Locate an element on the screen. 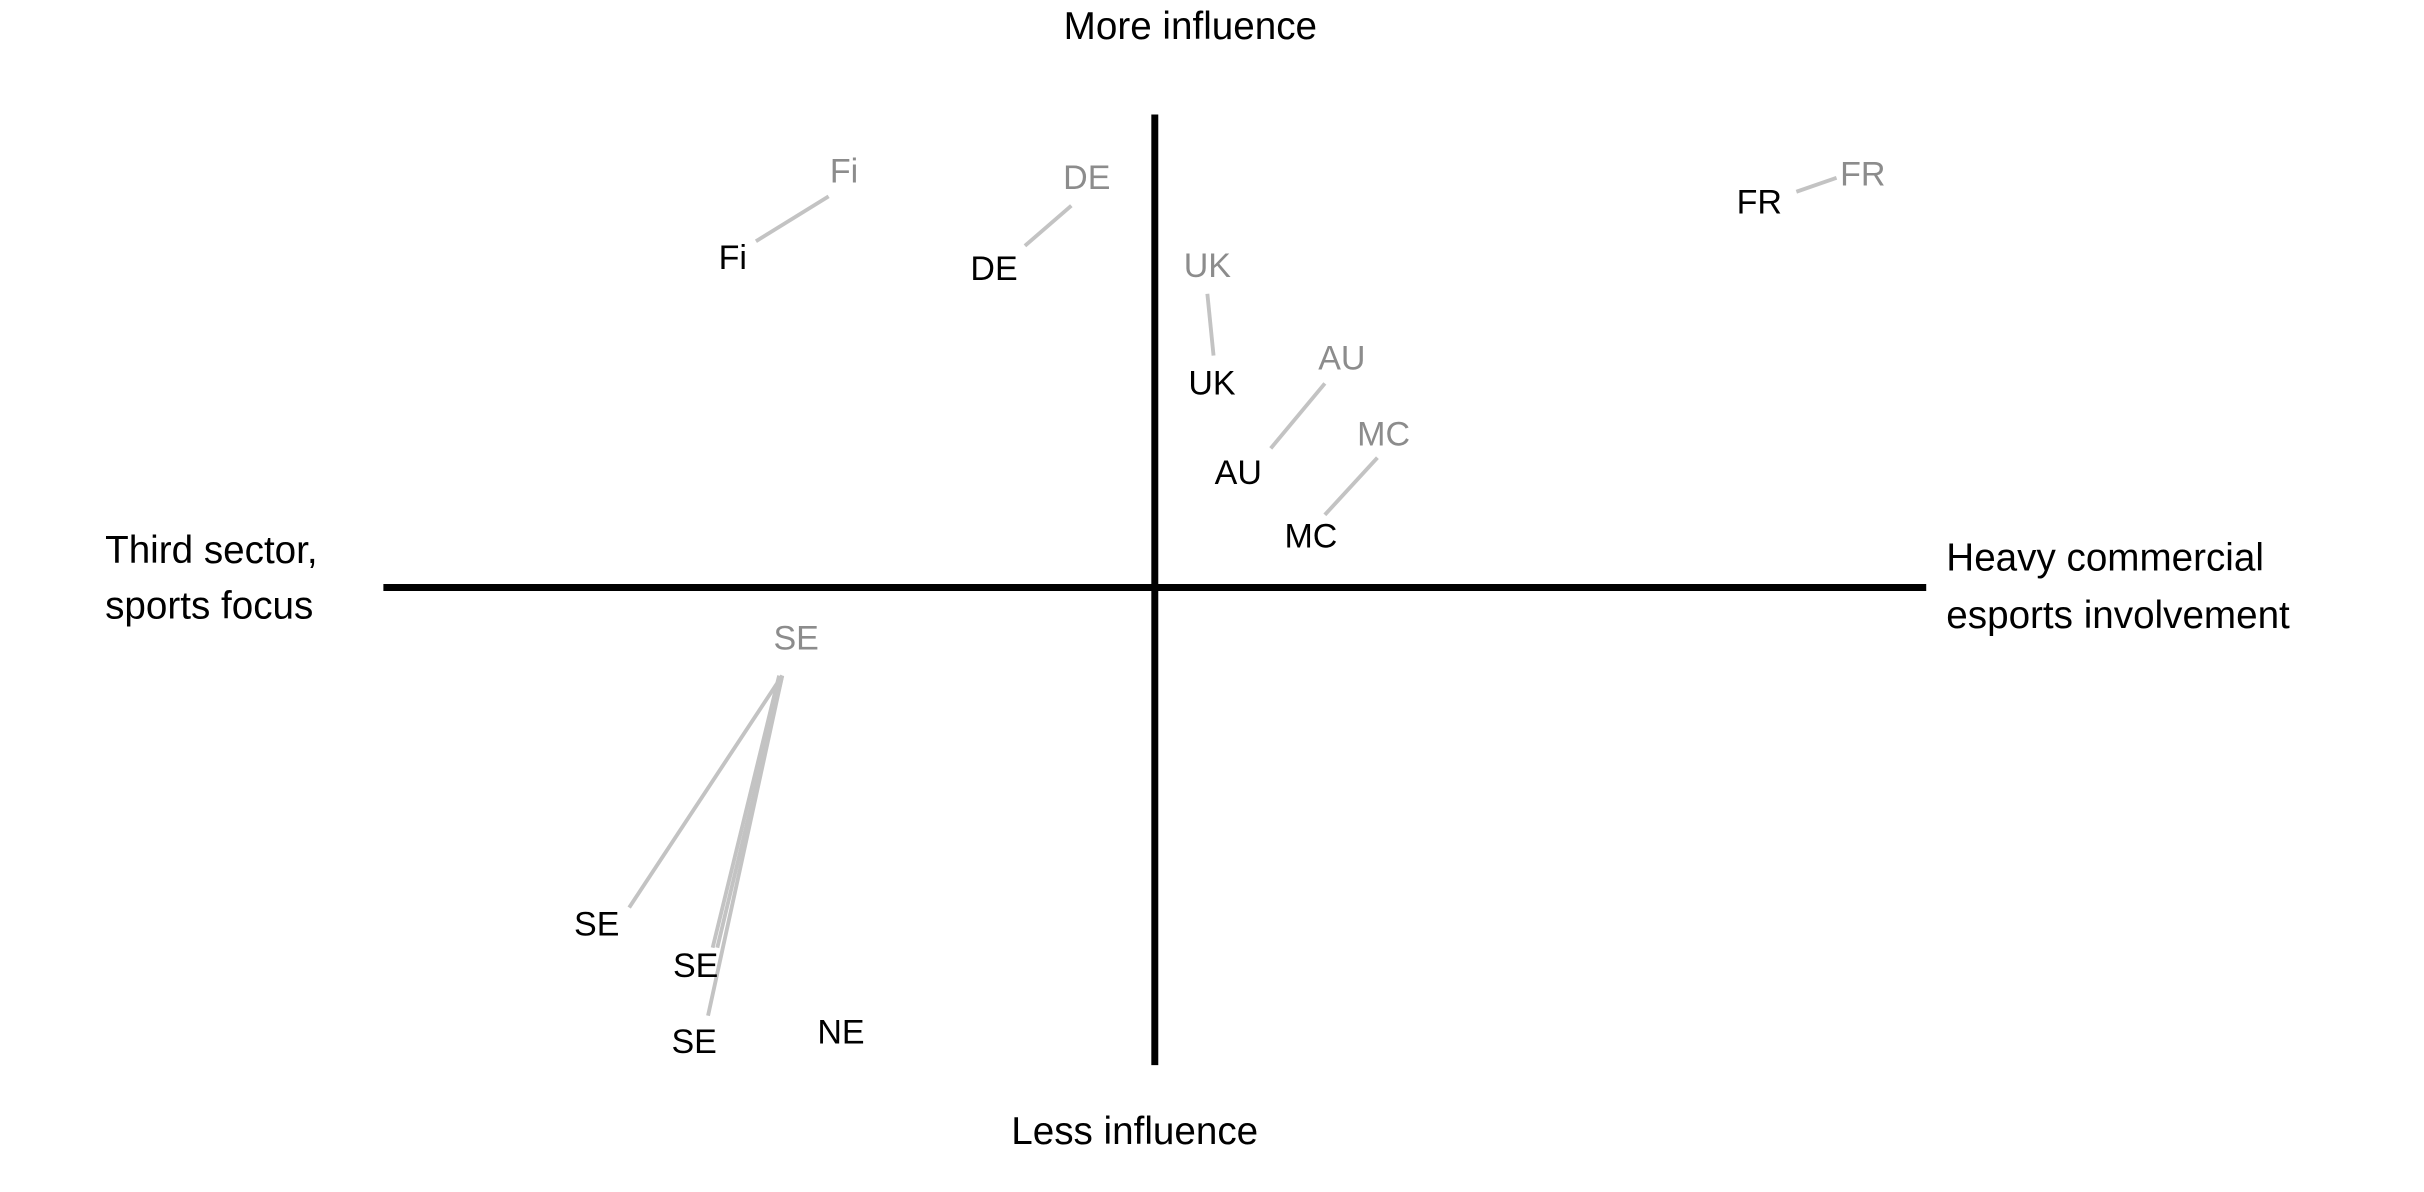  country-label-prior: UK is located at coordinates (1208, 266).